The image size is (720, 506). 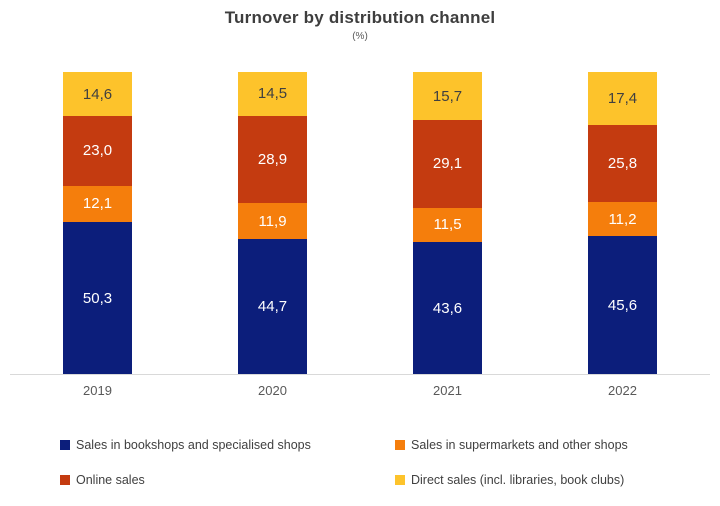 I want to click on bar-segment: 11,5, so click(x=447, y=225).